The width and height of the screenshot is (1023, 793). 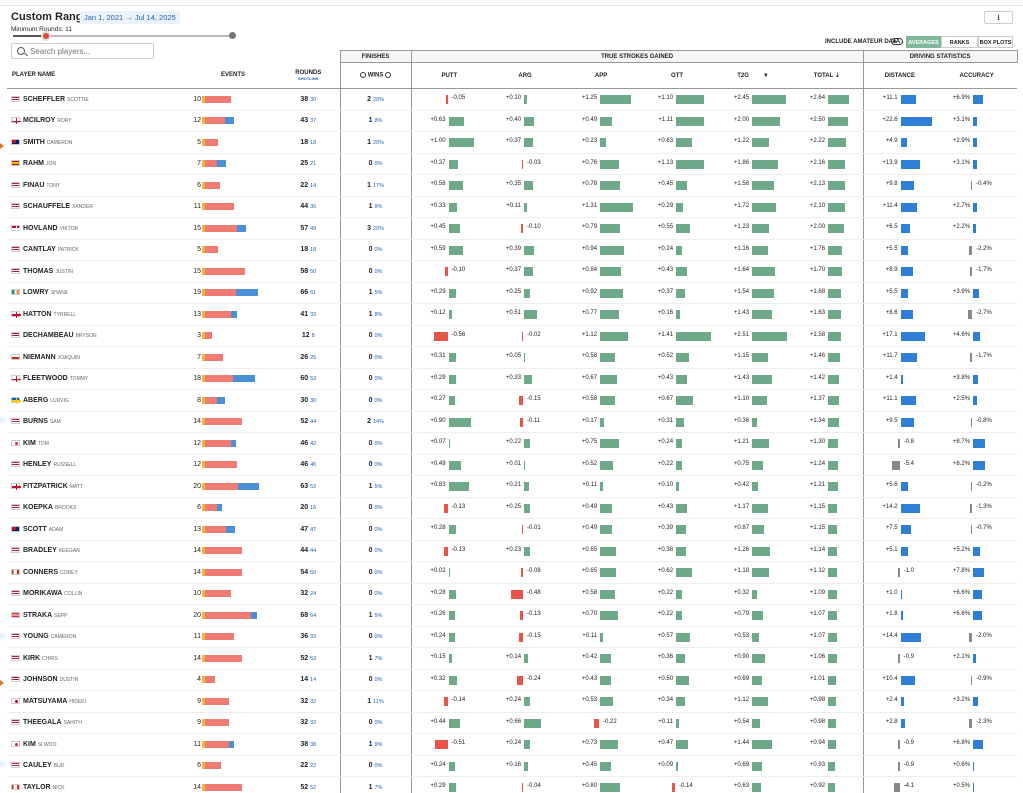 I want to click on player-last-name: CAULEY, so click(x=37, y=766).